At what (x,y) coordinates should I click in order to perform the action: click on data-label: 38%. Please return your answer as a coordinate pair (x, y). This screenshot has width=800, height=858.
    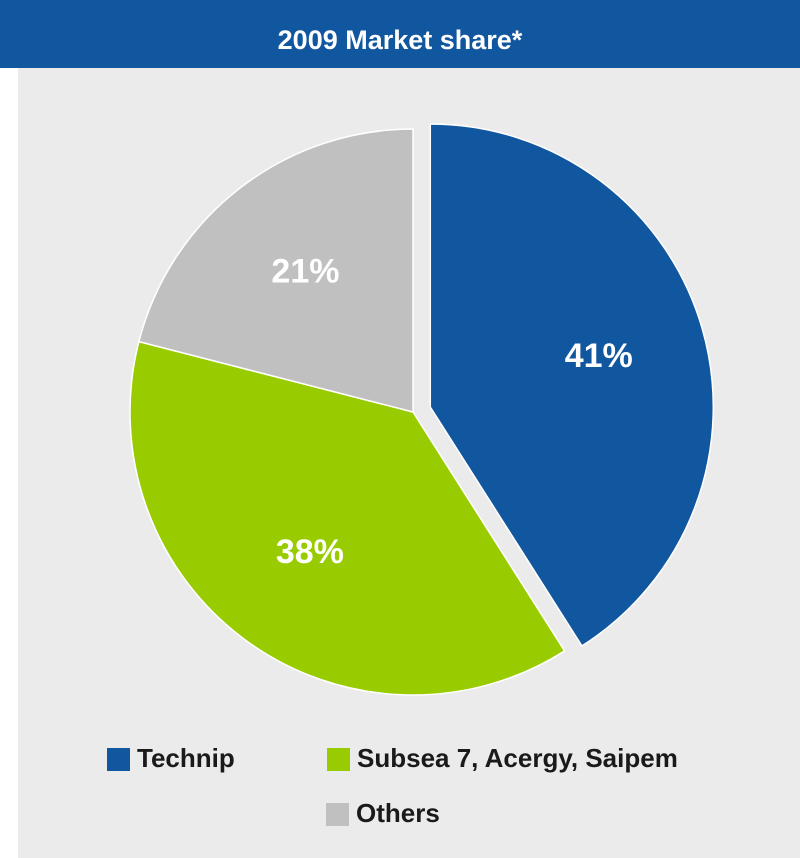
    Looking at the image, I should click on (310, 552).